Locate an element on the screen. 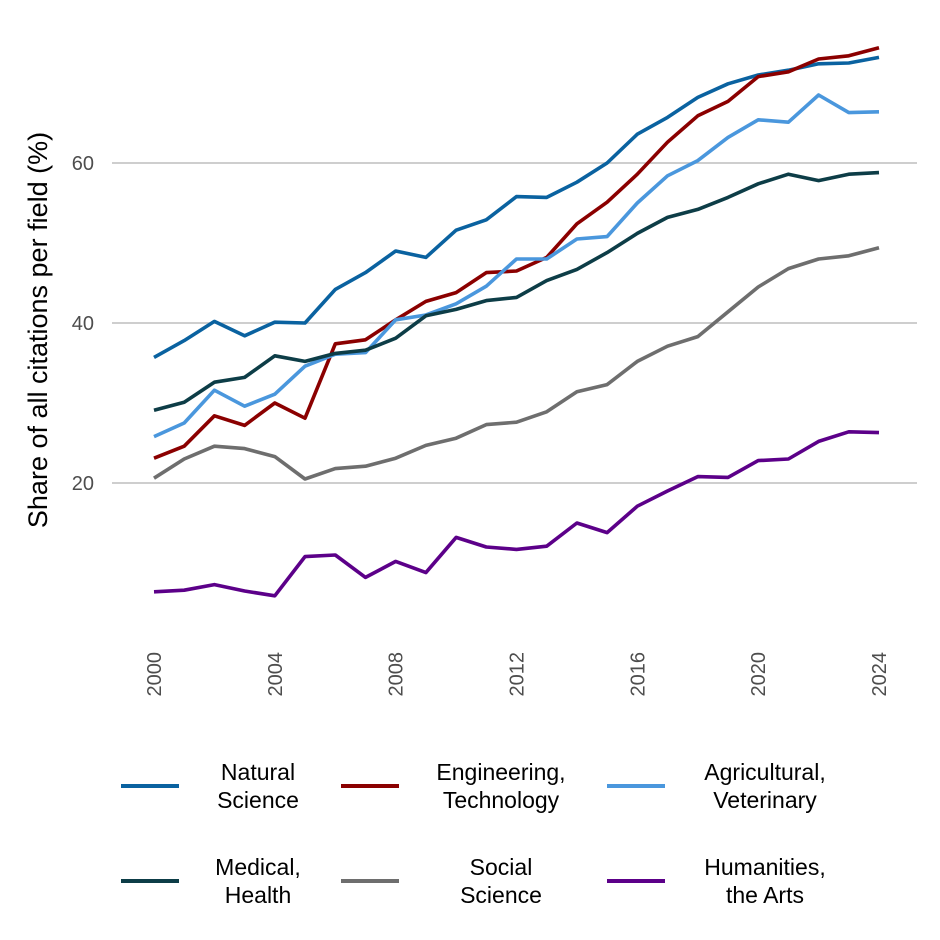 This screenshot has height=940, width=940. legend-item: Agricultural, Veterinary is located at coordinates (716, 786).